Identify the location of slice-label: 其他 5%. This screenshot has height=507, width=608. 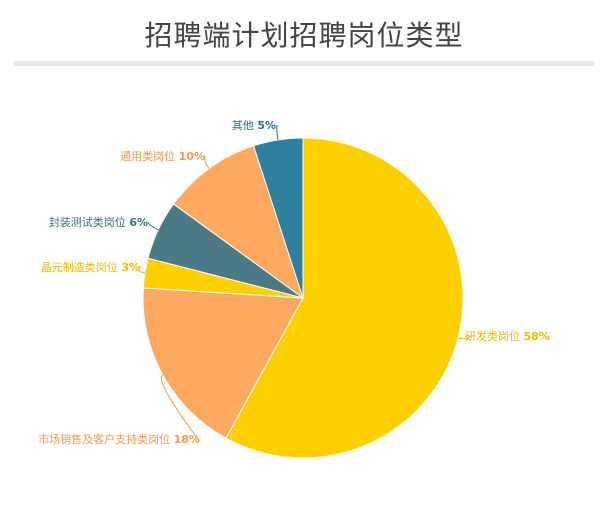
(254, 125).